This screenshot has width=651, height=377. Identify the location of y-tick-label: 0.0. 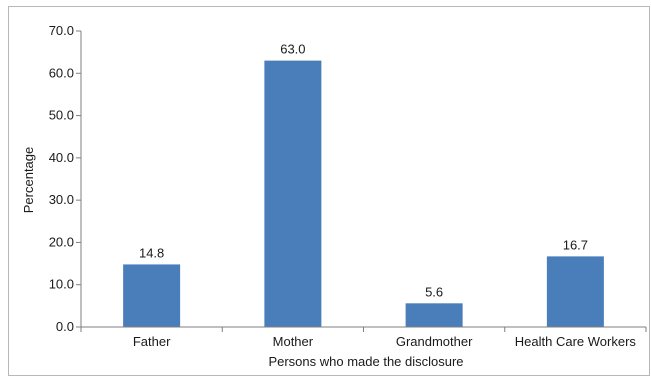
(65, 326).